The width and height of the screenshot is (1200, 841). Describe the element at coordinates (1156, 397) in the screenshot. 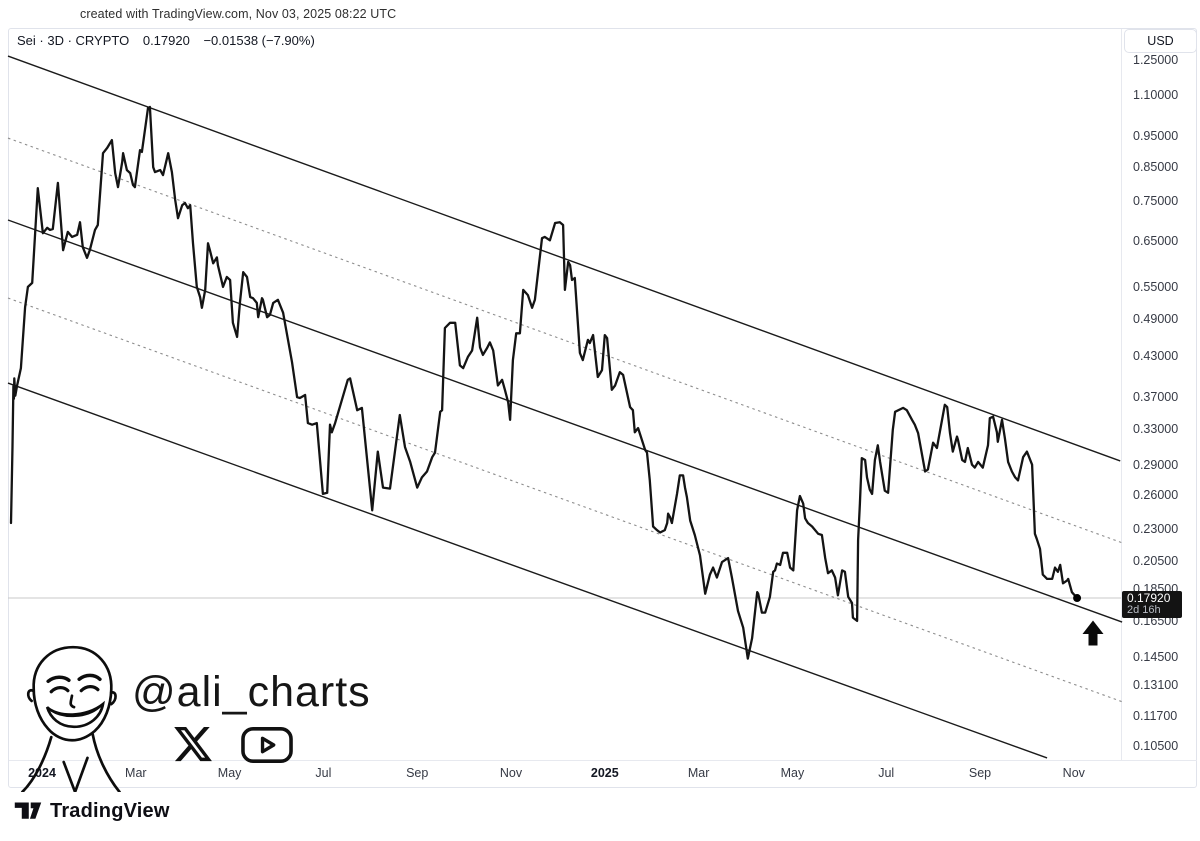

I see `price-tick-label: 0.37000` at that location.